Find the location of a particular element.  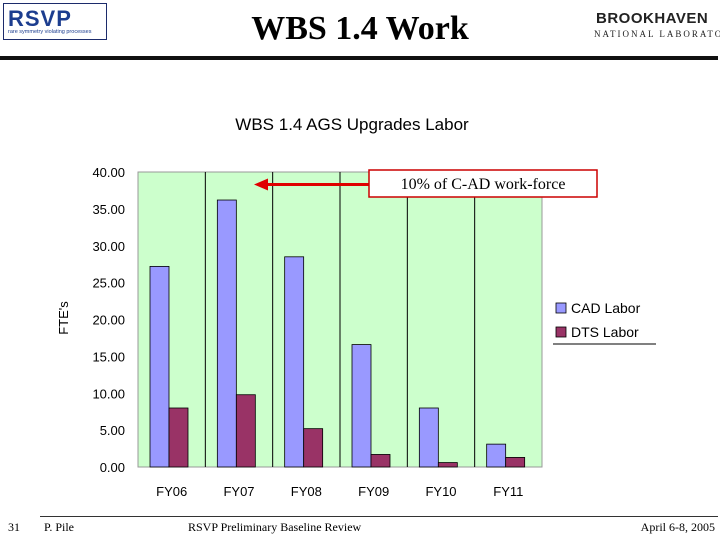

footer-author: P. Pile is located at coordinates (59, 527).